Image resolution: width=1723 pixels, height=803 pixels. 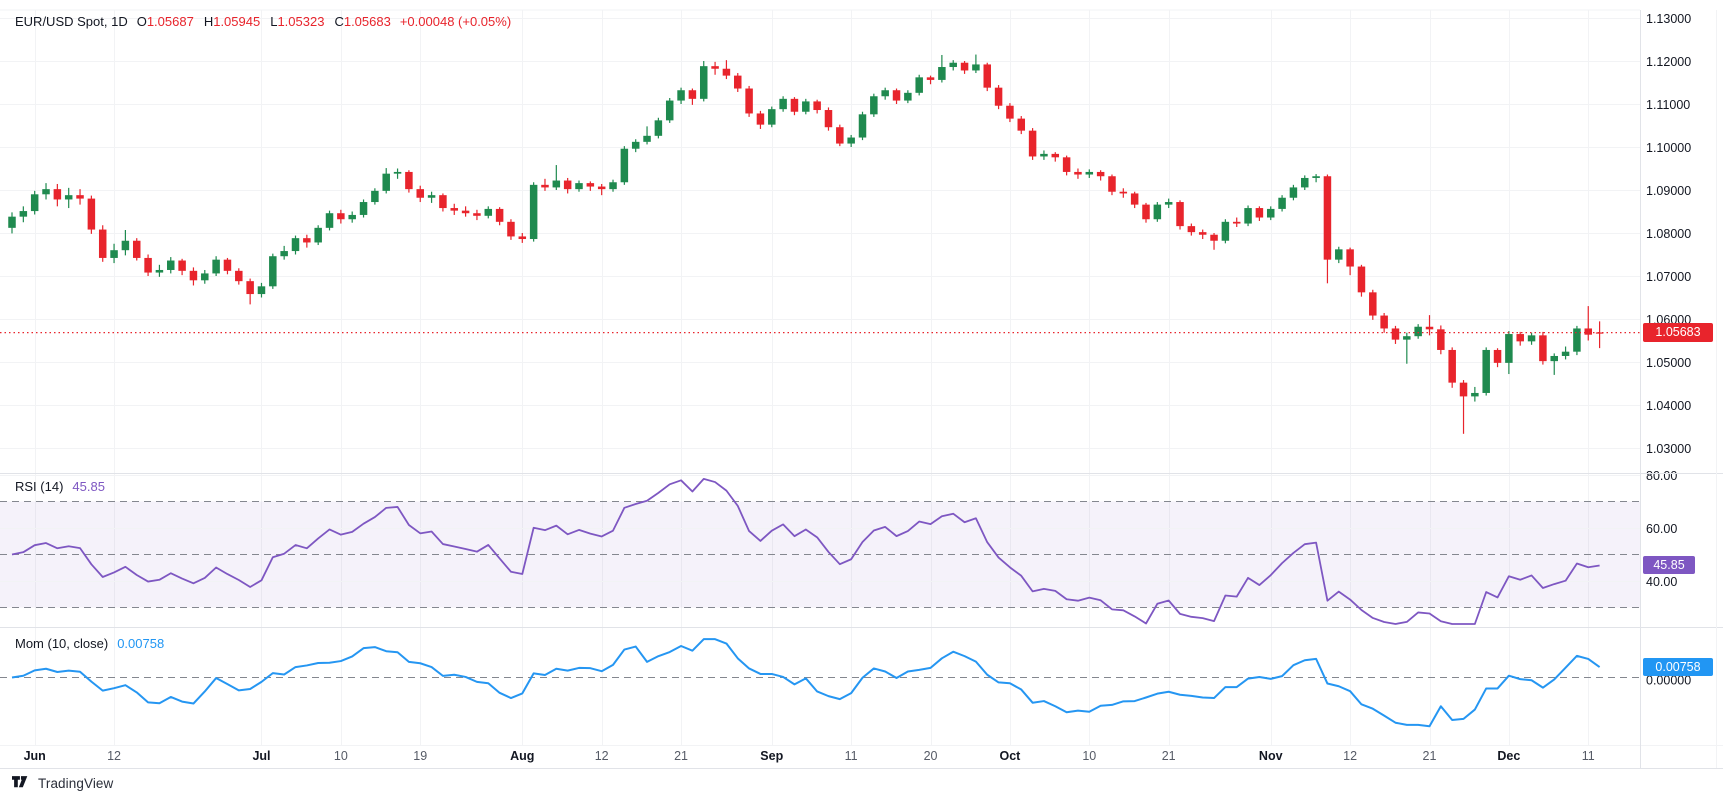 I want to click on tradingview-attribution: TradingView, so click(x=62, y=783).